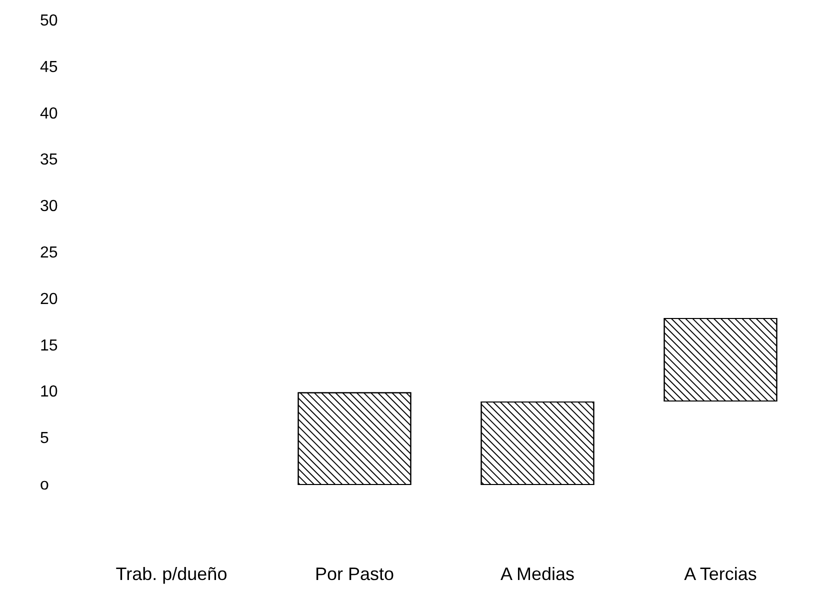 The width and height of the screenshot is (822, 591). What do you see at coordinates (49, 113) in the screenshot?
I see `y-tick-label: 40` at bounding box center [49, 113].